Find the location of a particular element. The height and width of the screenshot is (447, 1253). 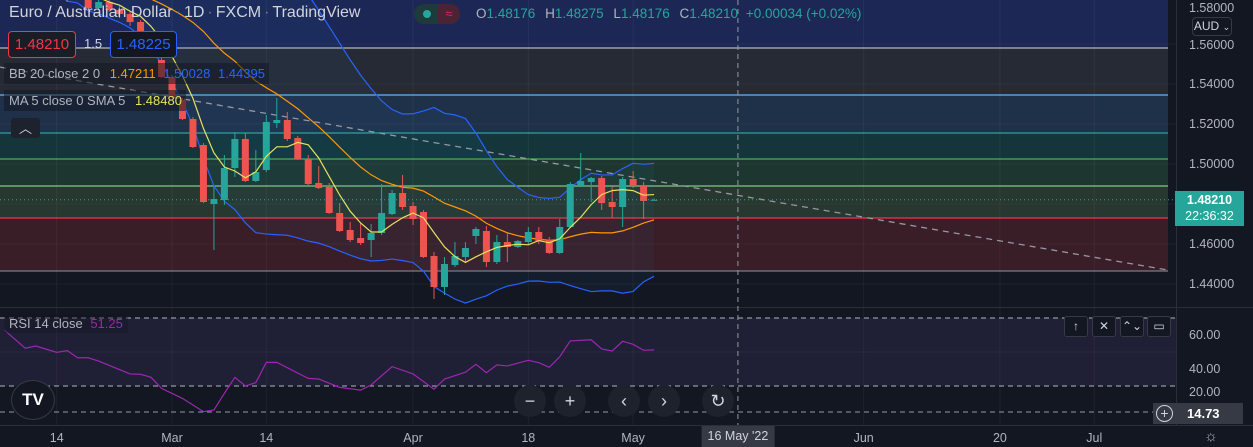

currency-label: AUD is located at coordinates (1206, 26).